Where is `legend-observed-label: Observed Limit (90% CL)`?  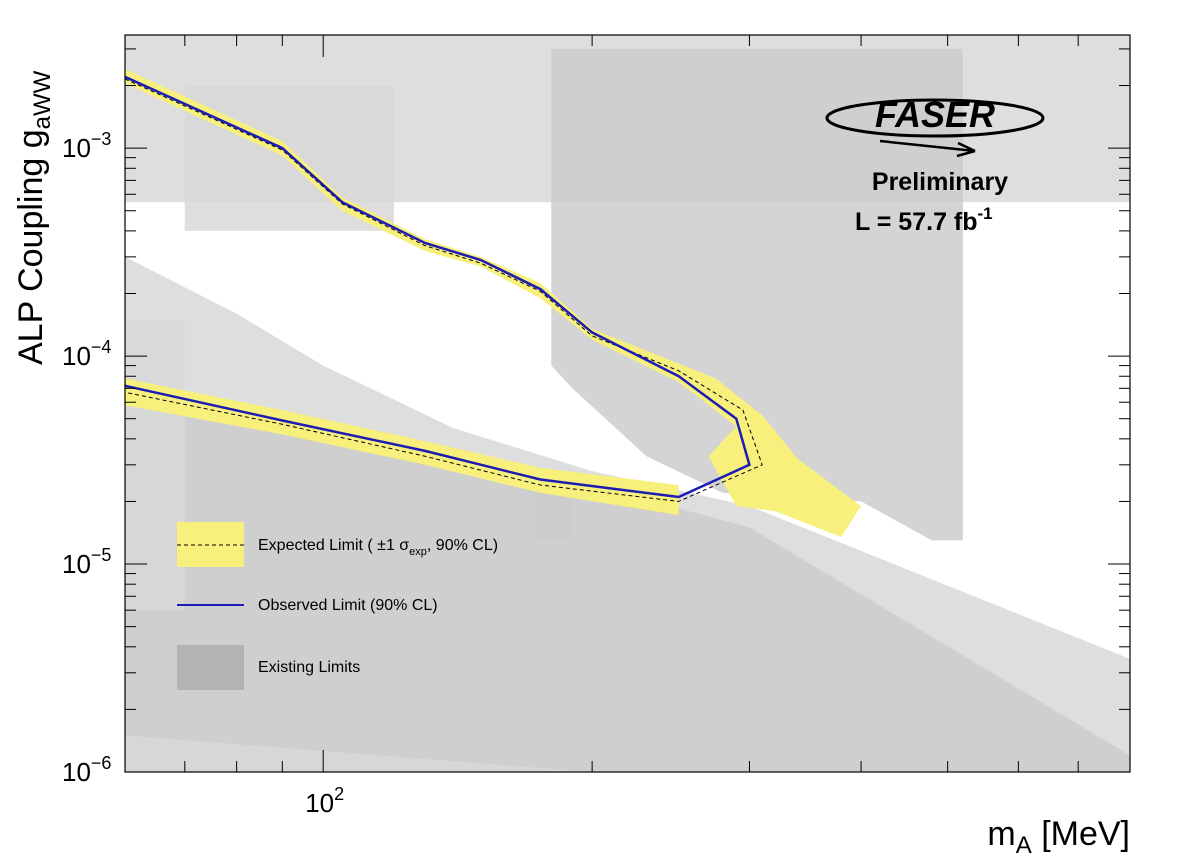
legend-observed-label: Observed Limit (90% CL) is located at coordinates (348, 605).